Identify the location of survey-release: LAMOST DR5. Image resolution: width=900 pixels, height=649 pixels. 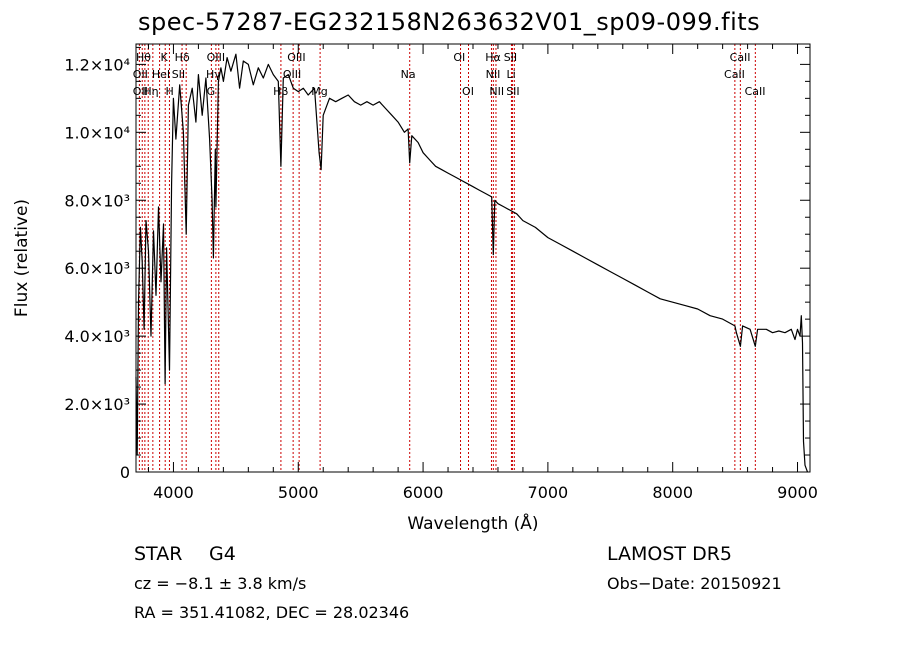
(669, 554).